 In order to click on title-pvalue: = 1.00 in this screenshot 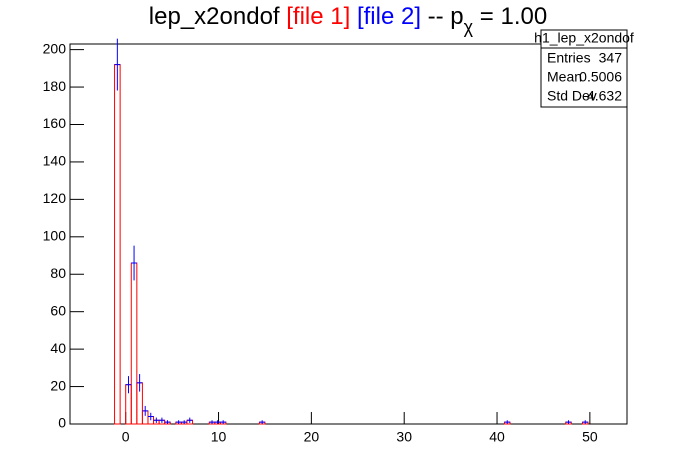, I will do `click(513, 16)`.